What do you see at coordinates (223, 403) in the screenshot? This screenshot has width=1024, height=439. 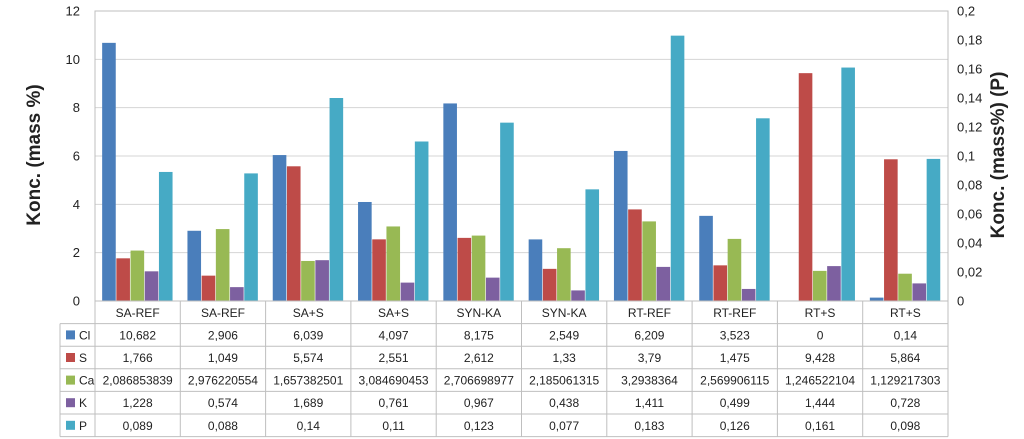 I see `table-cell: 0,574` at bounding box center [223, 403].